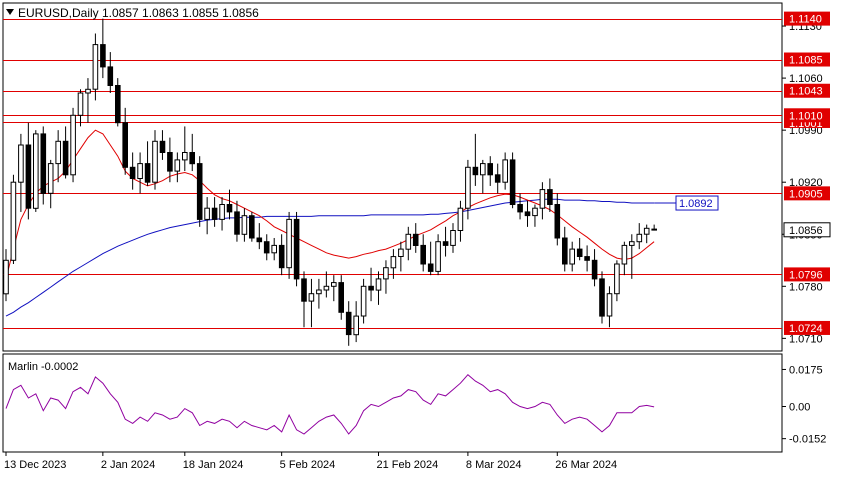  What do you see at coordinates (806, 370) in the screenshot?
I see `oscillator-tick-label: 0.0175` at bounding box center [806, 370].